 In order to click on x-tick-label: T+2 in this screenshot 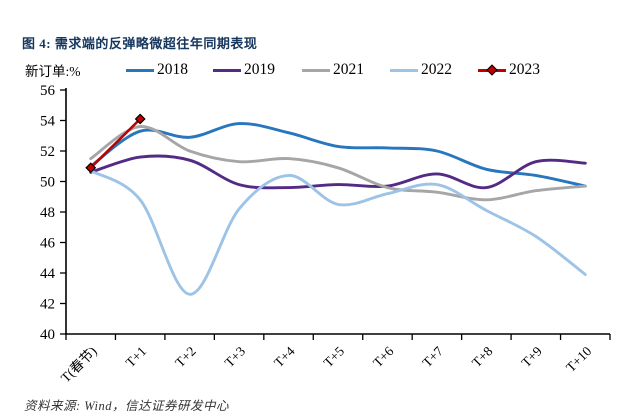, I will do `click(185, 357)`.